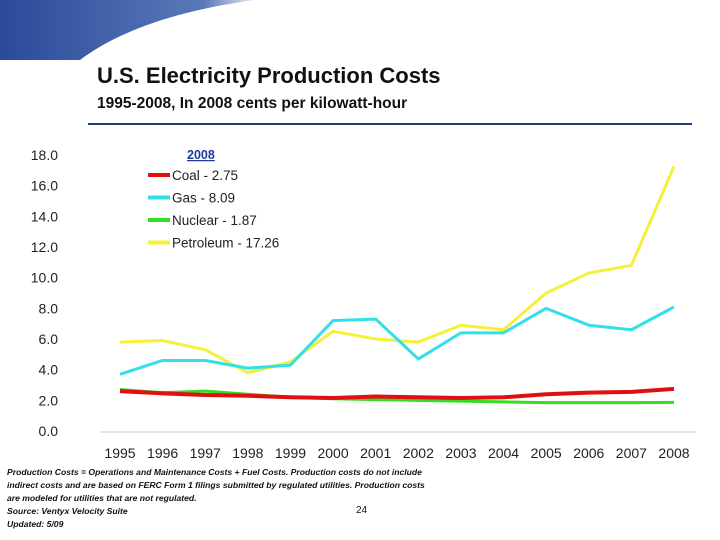 The height and width of the screenshot is (540, 720). I want to click on x-tick-label: 2000, so click(332, 453).